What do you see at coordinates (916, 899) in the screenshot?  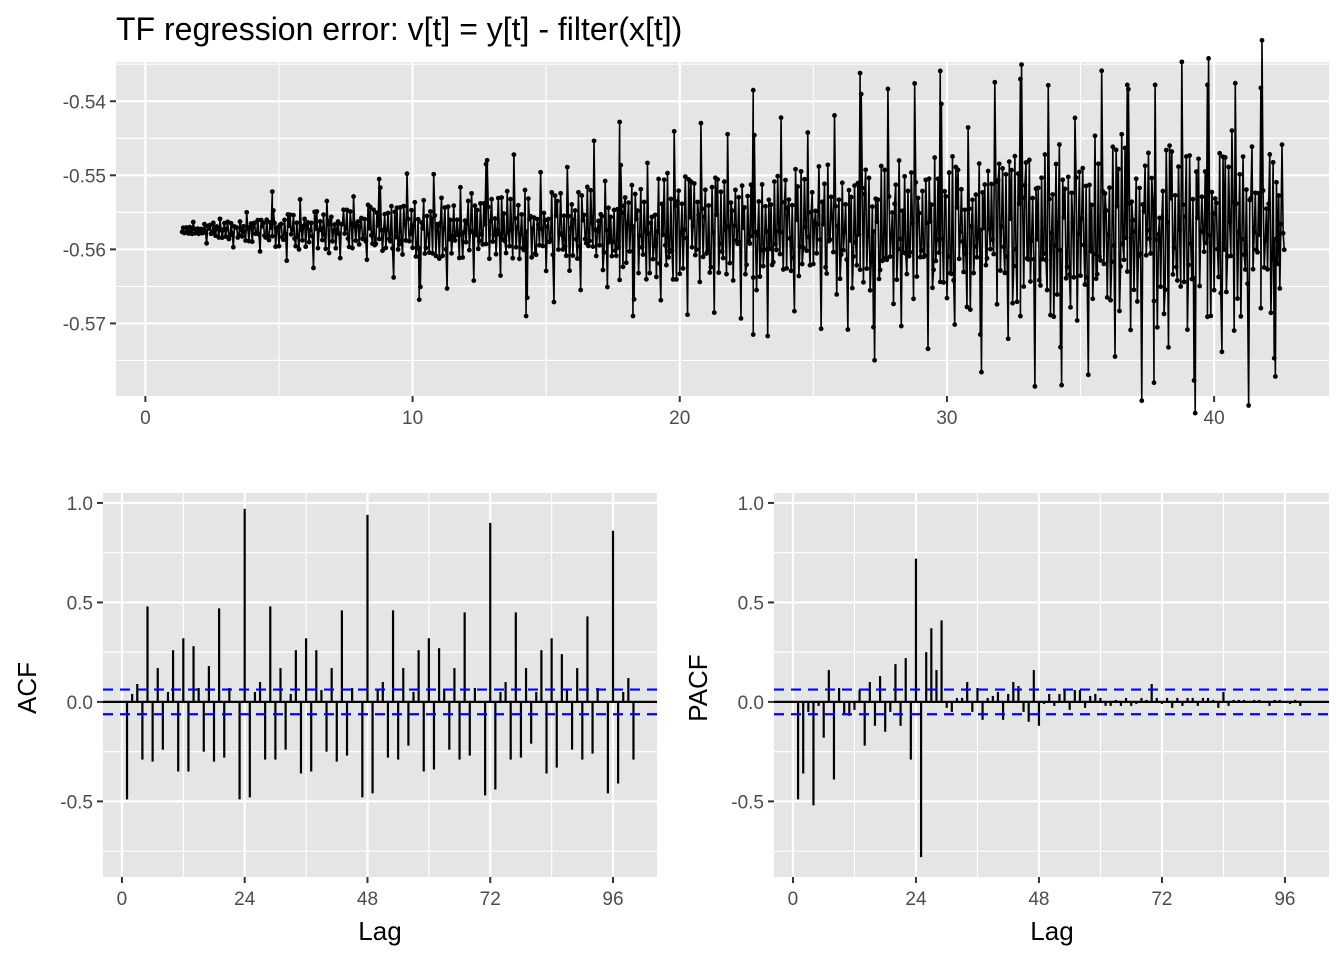 I see `pacf-x-tick-label: 24` at bounding box center [916, 899].